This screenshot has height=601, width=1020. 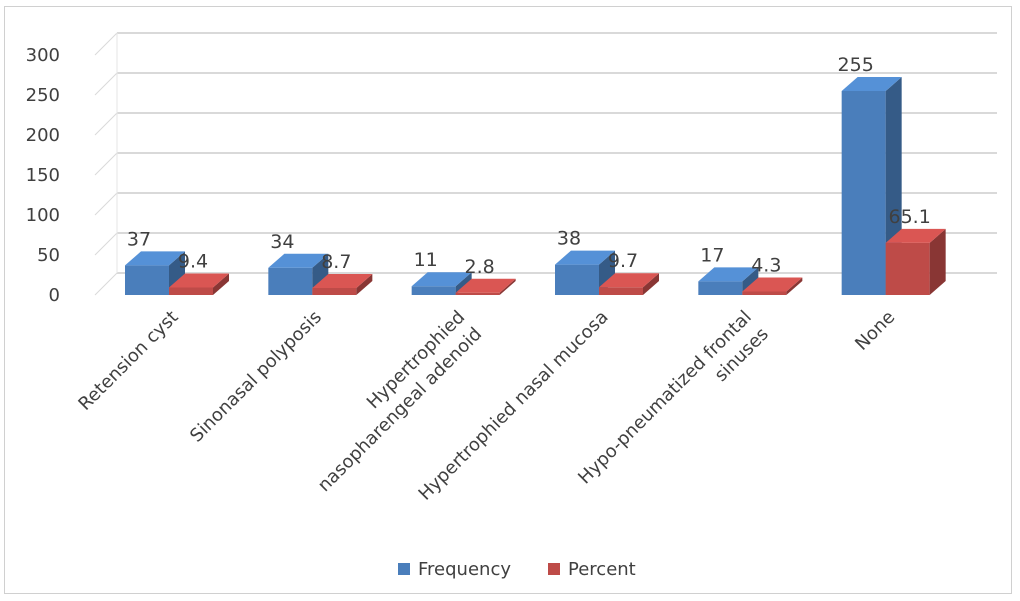 What do you see at coordinates (54, 295) in the screenshot?
I see `y-tick-label: 0` at bounding box center [54, 295].